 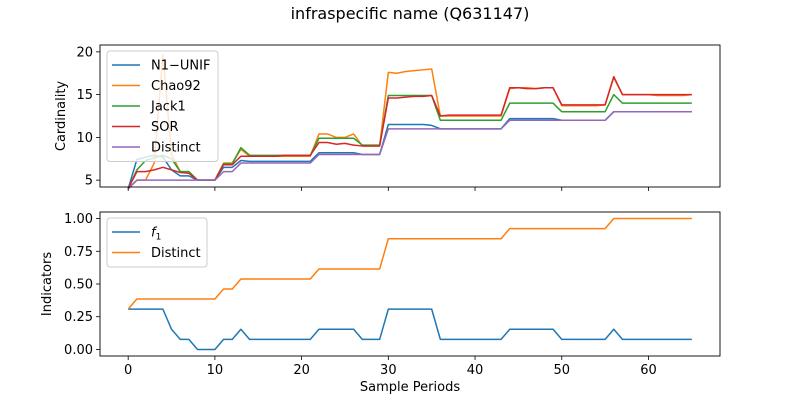 I want to click on x-tick-label: 20, so click(x=301, y=370).